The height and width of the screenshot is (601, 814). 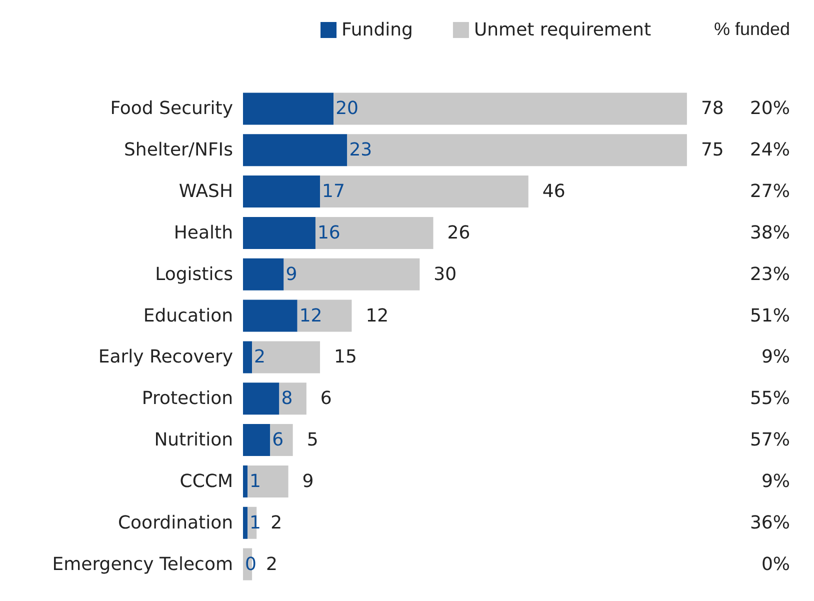 What do you see at coordinates (250, 564) in the screenshot?
I see `data-label: 0` at bounding box center [250, 564].